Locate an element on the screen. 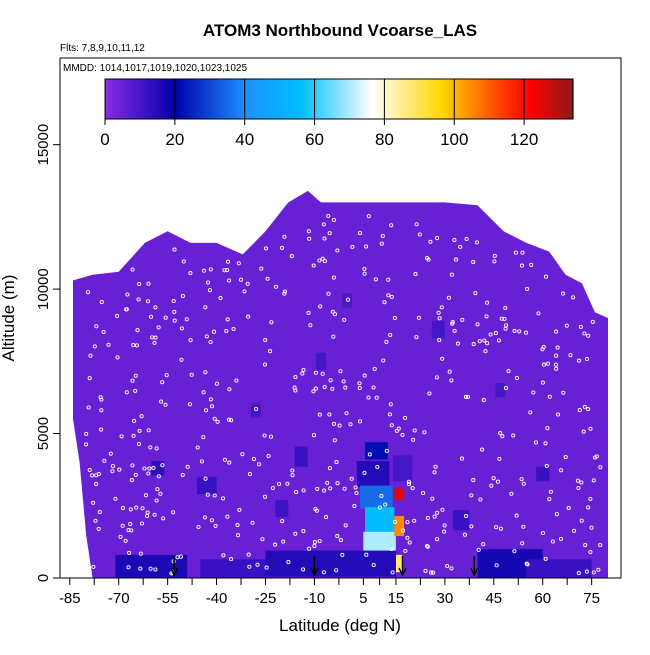  flights-label: Flts: 7,8,9,10,11,12 is located at coordinates (102, 48).